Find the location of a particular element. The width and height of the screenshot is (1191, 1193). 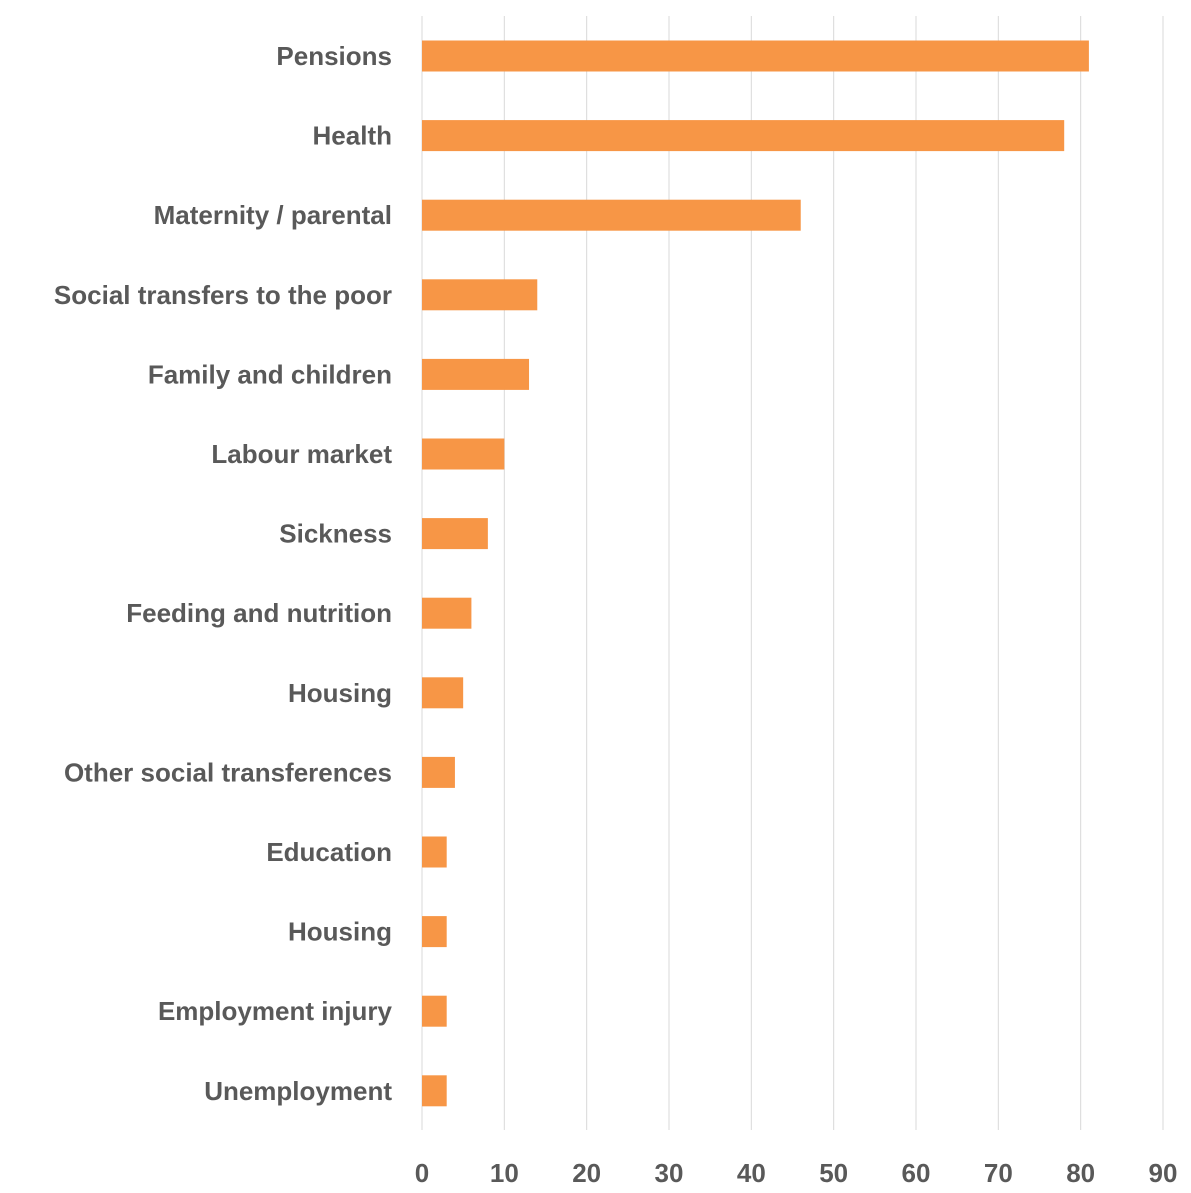

category-label: Feeding and nutrition is located at coordinates (259, 613).